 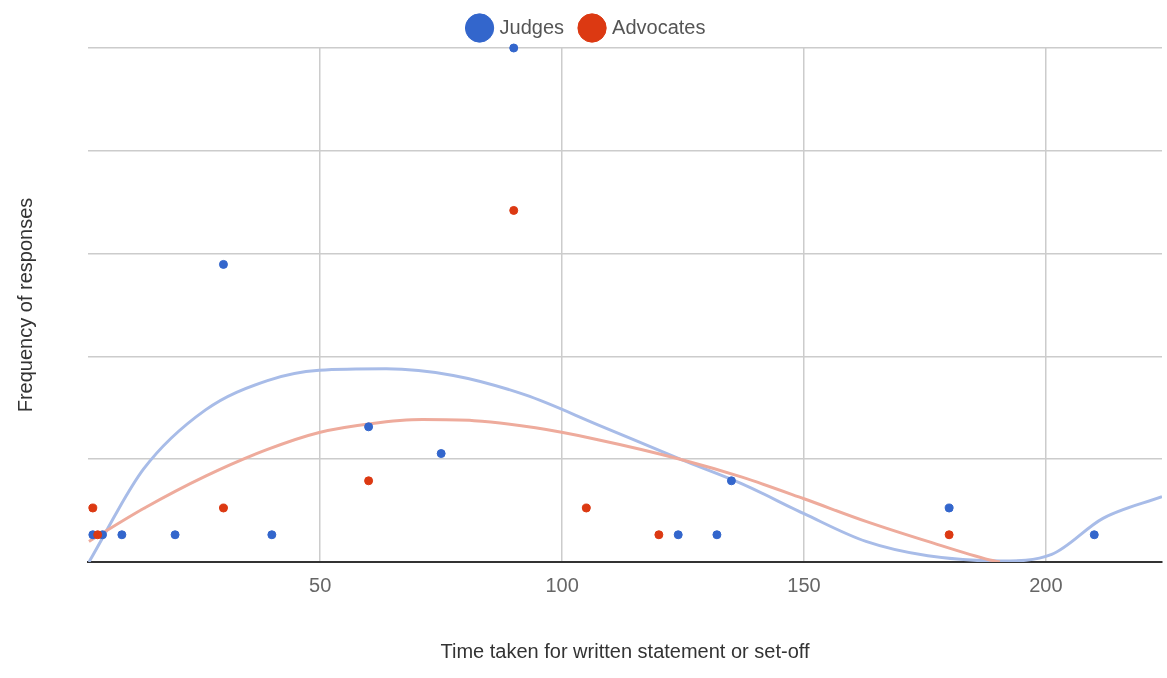 I want to click on x-tick-label: 50, so click(x=320, y=584).